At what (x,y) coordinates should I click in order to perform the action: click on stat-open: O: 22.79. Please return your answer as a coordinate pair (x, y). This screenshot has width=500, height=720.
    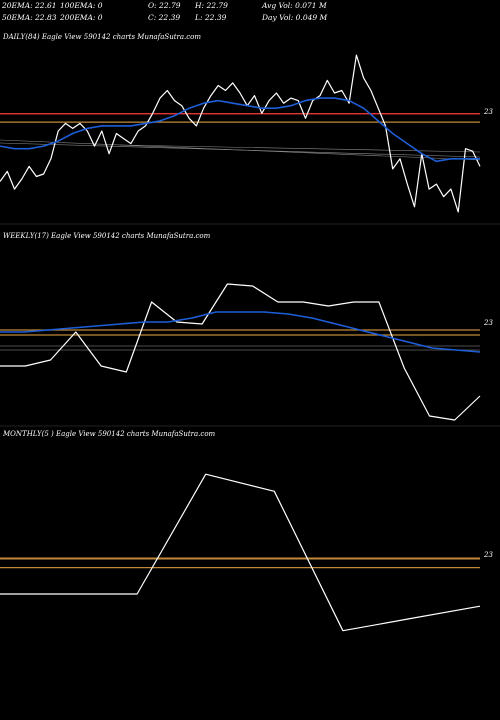
    Looking at the image, I should click on (164, 5).